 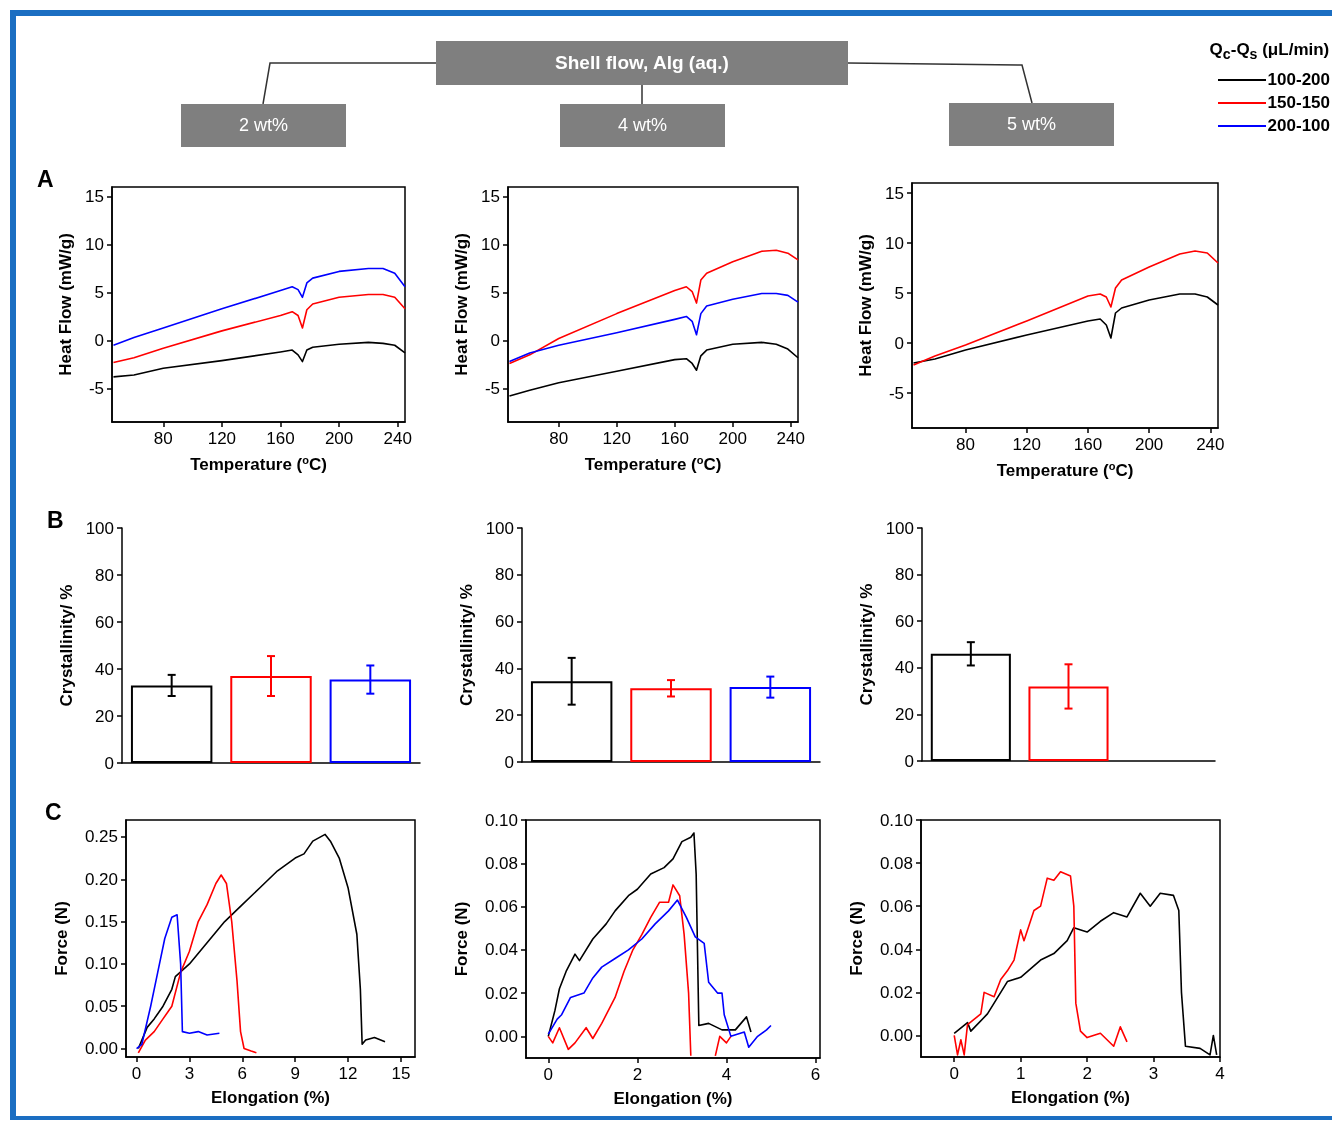 I want to click on x-tick-label: 9, so click(x=295, y=1073).